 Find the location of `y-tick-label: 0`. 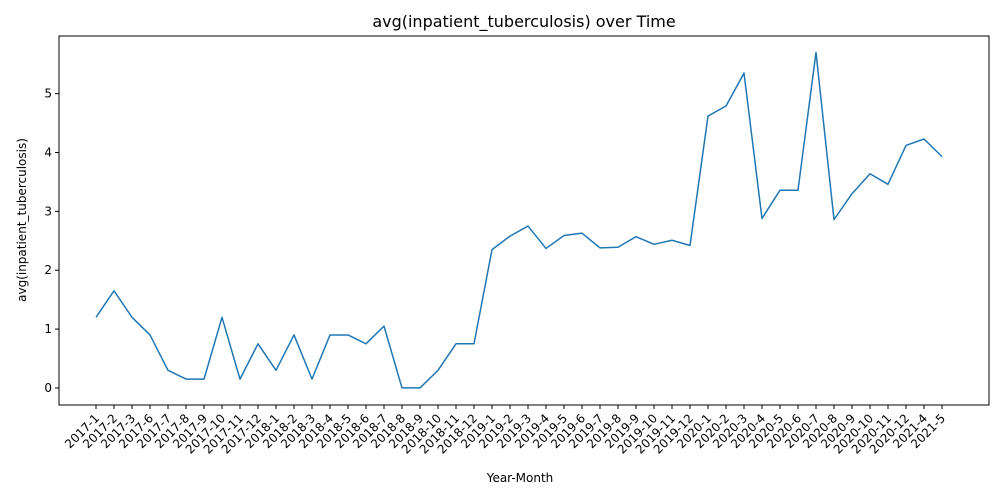

y-tick-label: 0 is located at coordinates (48, 388).